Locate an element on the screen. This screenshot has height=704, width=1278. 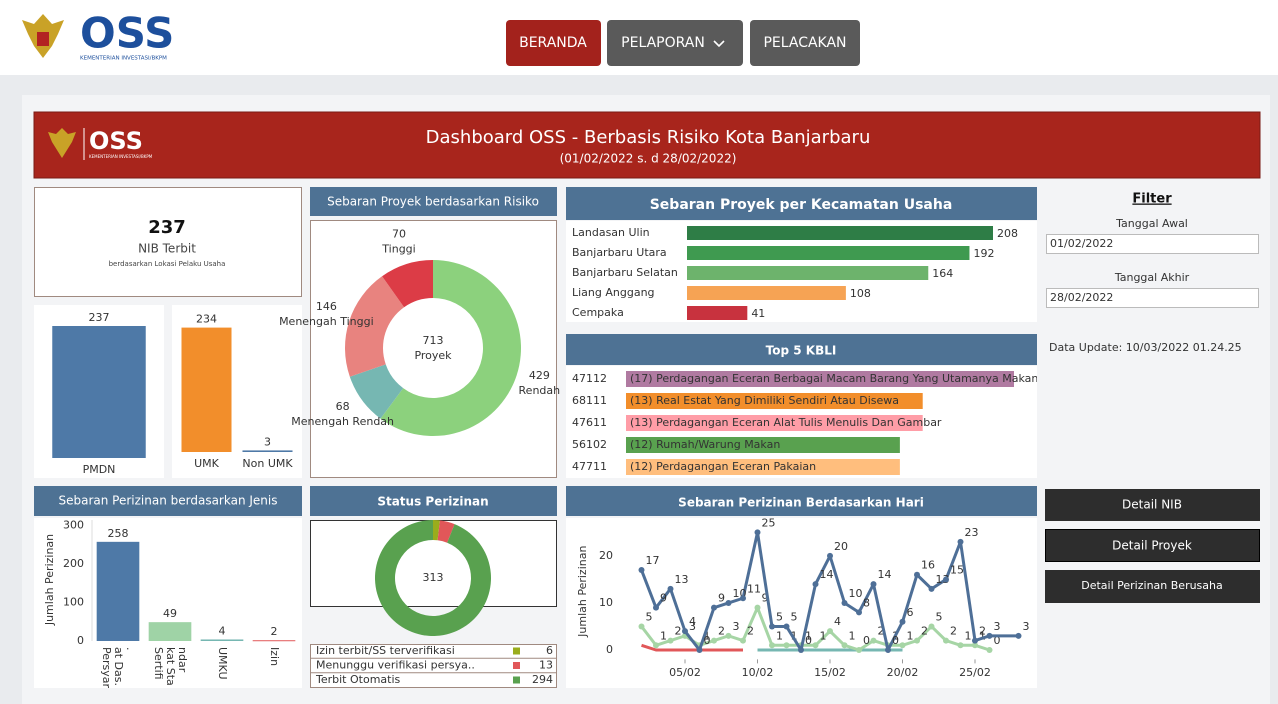
category-label: Cempaka is located at coordinates (598, 312).